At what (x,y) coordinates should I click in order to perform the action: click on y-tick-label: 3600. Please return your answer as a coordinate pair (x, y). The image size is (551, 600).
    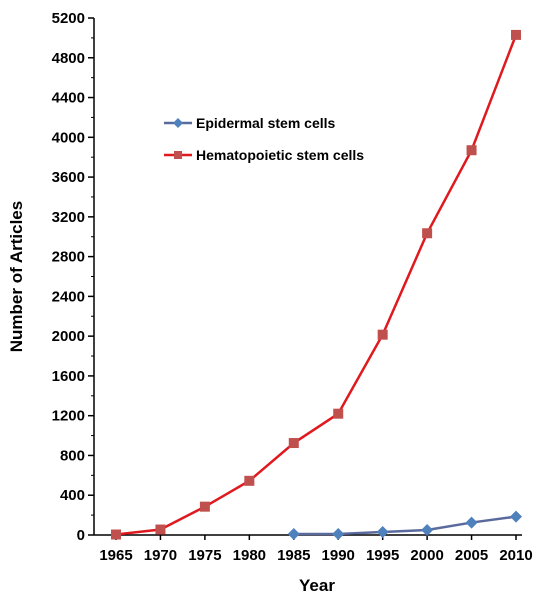
    Looking at the image, I should click on (68, 177).